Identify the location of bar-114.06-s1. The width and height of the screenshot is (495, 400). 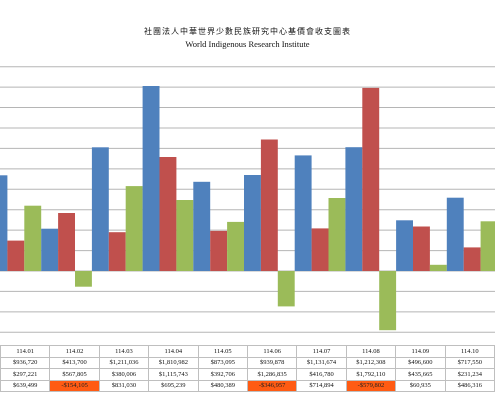
(252, 223).